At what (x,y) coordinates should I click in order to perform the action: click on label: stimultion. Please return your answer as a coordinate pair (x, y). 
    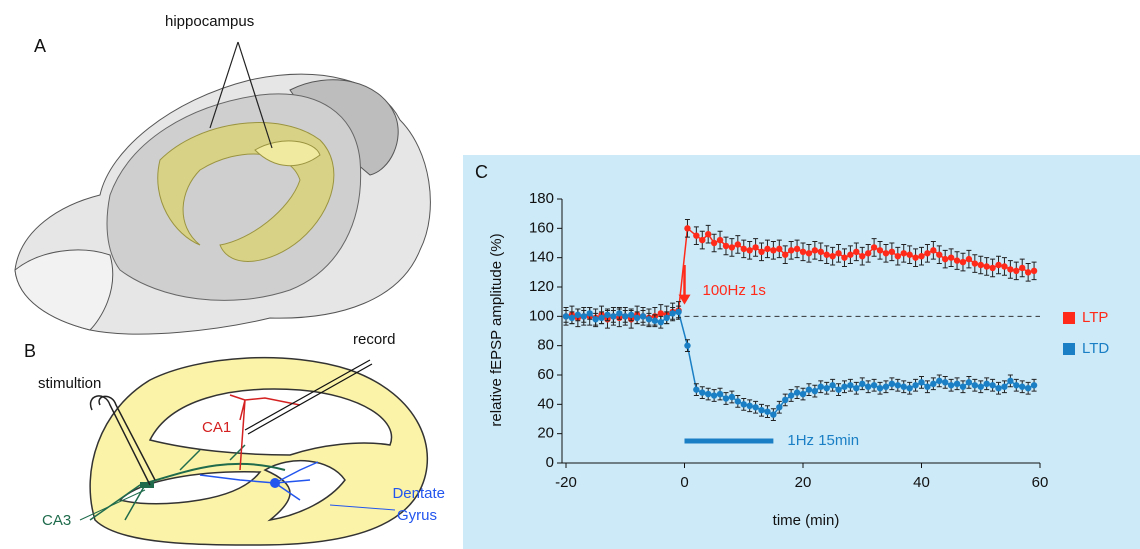
    Looking at the image, I should click on (69, 383).